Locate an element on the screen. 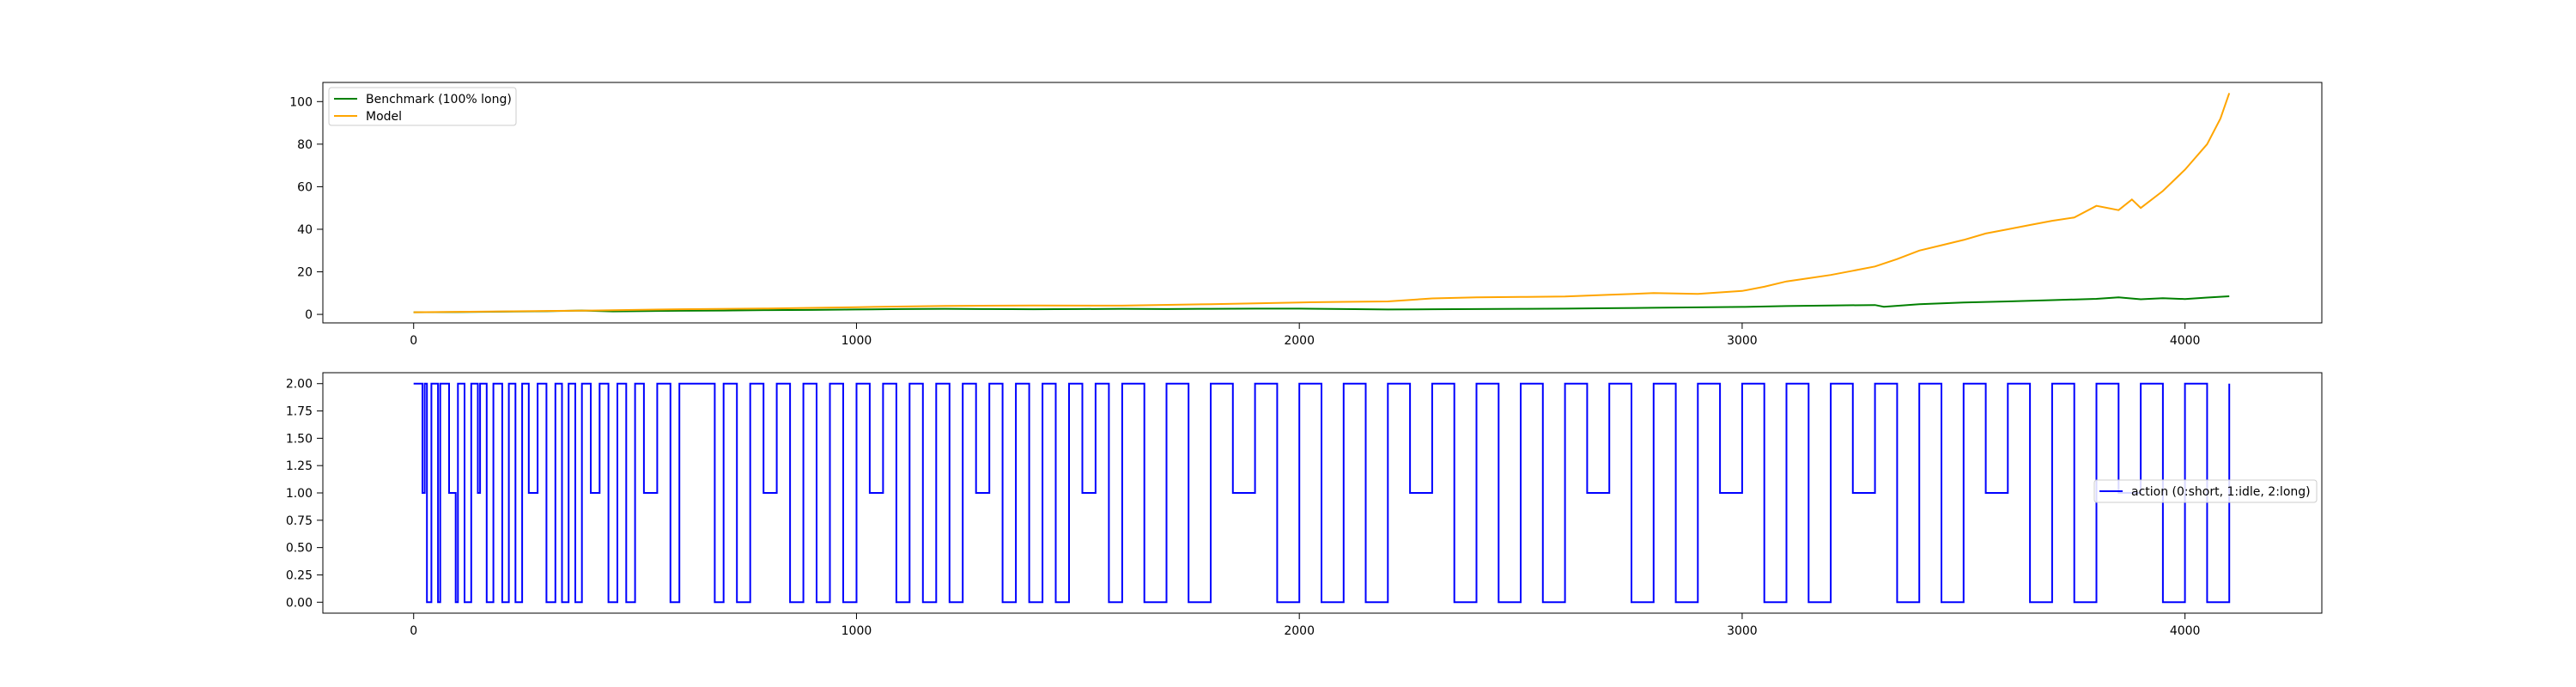 The height and width of the screenshot is (687, 2576). y-tick-label: 2.00 is located at coordinates (300, 385).